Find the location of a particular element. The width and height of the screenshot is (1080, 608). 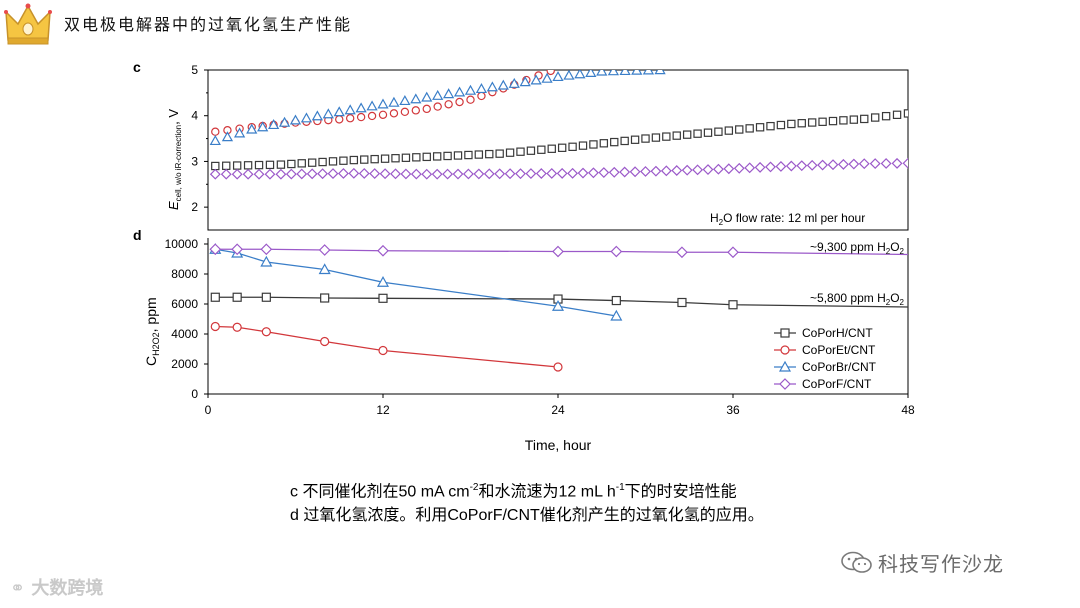

wechat-account-badge: 科技写作沙龙 is located at coordinates (922, 562).